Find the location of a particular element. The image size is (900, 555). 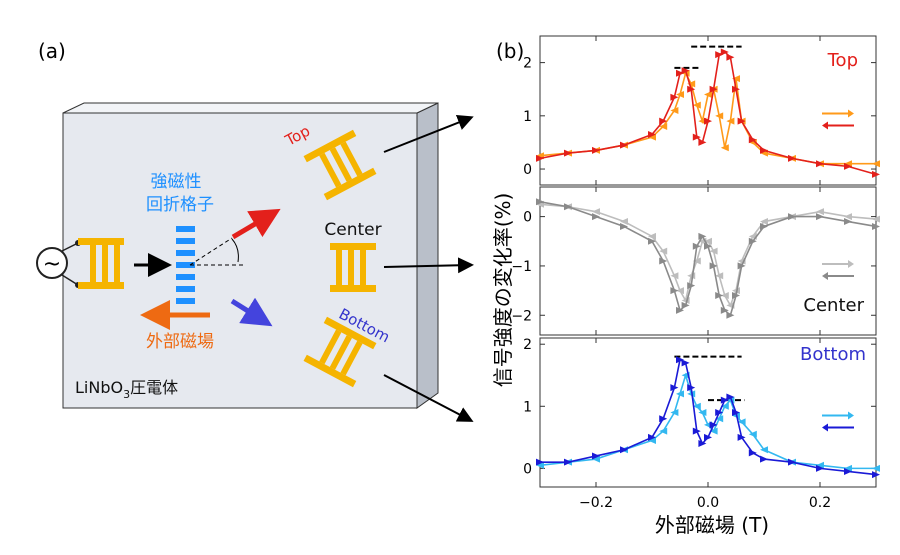

panel-title: Top is located at coordinates (842, 60).